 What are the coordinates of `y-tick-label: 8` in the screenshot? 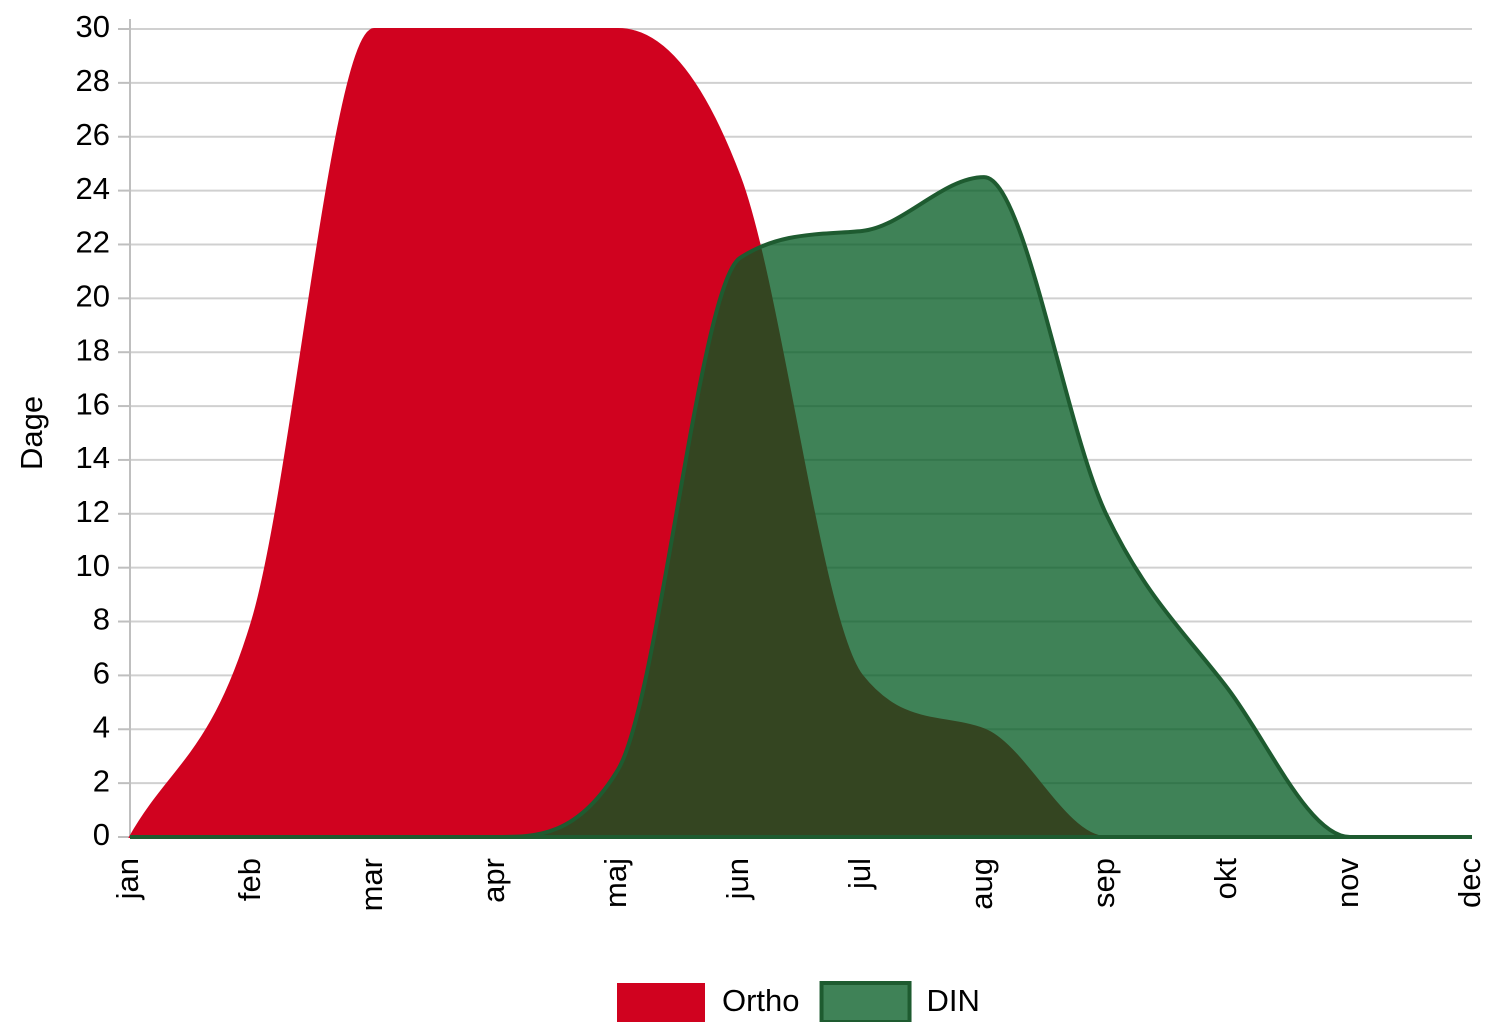 It's located at (101, 619).